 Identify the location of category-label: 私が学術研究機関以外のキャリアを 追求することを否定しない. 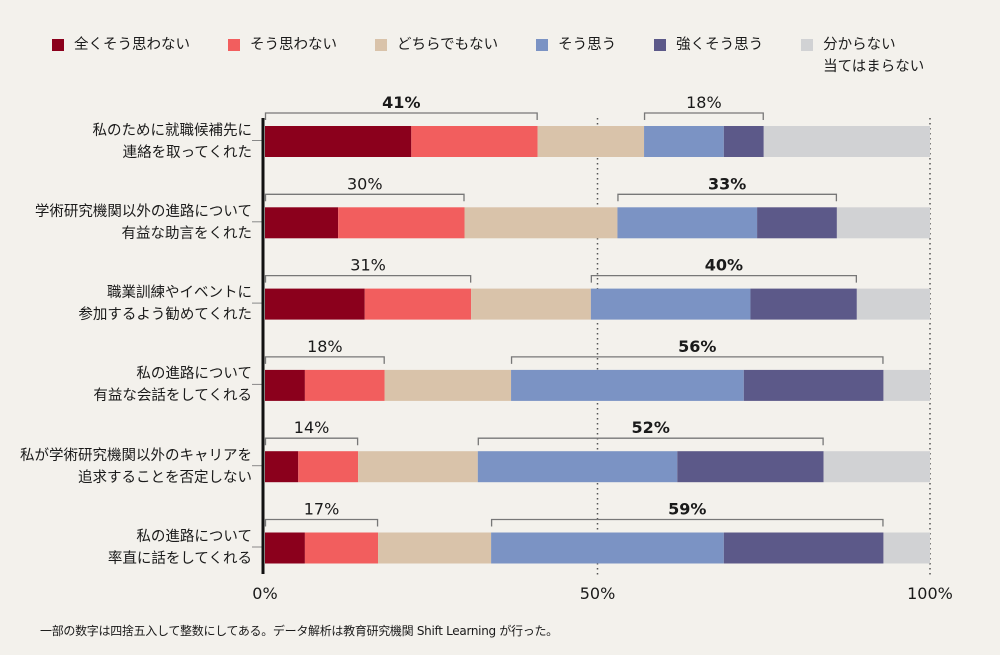
(136, 466).